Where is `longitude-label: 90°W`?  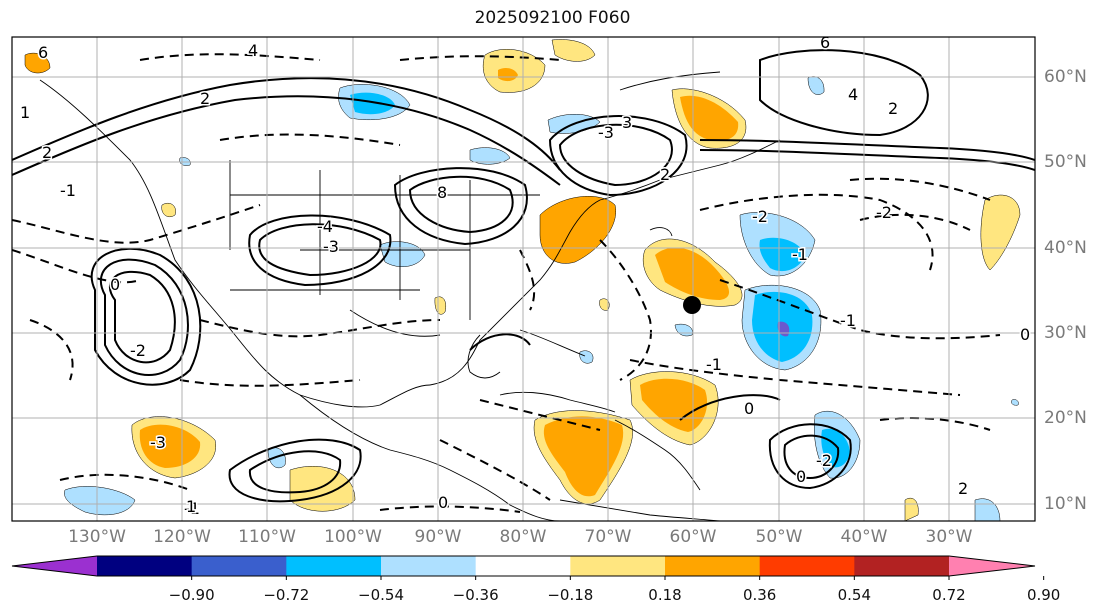 longitude-label: 90°W is located at coordinates (438, 537).